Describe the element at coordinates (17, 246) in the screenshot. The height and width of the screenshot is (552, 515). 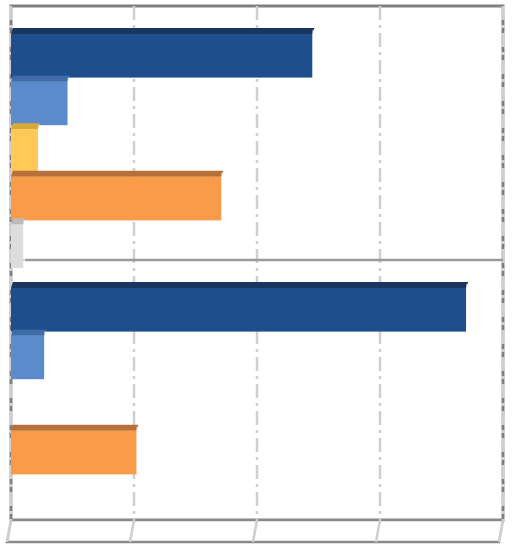
I see `bar-s4-c0` at that location.